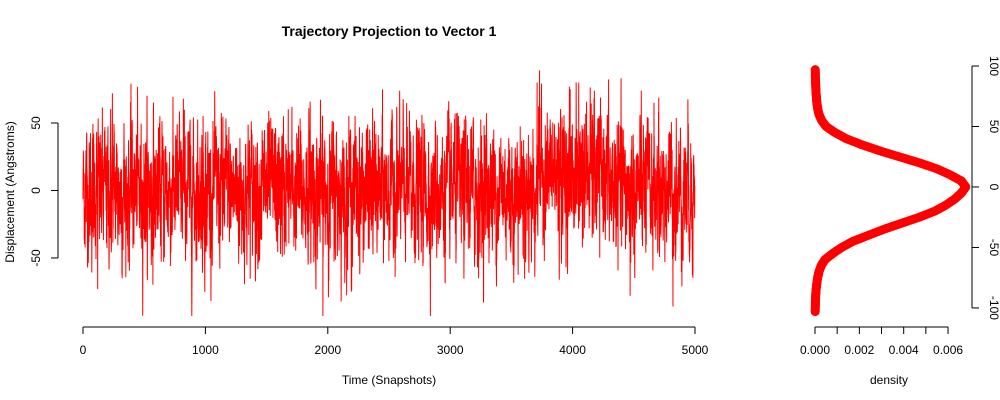 The height and width of the screenshot is (400, 1000). Describe the element at coordinates (44, 191) in the screenshot. I see `trajectory-y-axis: -50 0 50` at that location.